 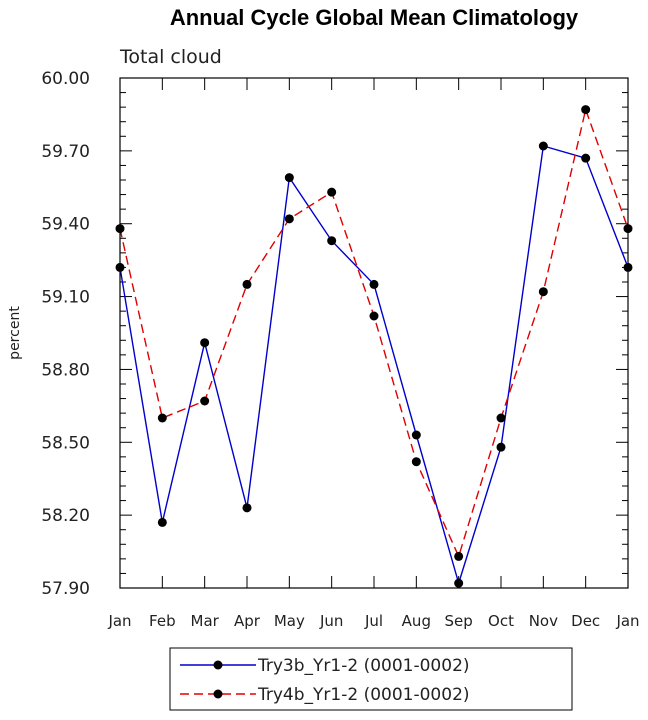 What do you see at coordinates (543, 621) in the screenshot?
I see `x-tick-label: Nov` at bounding box center [543, 621].